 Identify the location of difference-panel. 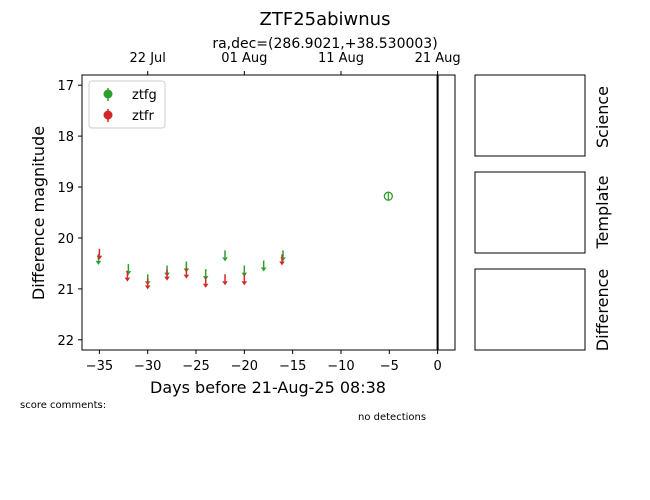
(530, 309).